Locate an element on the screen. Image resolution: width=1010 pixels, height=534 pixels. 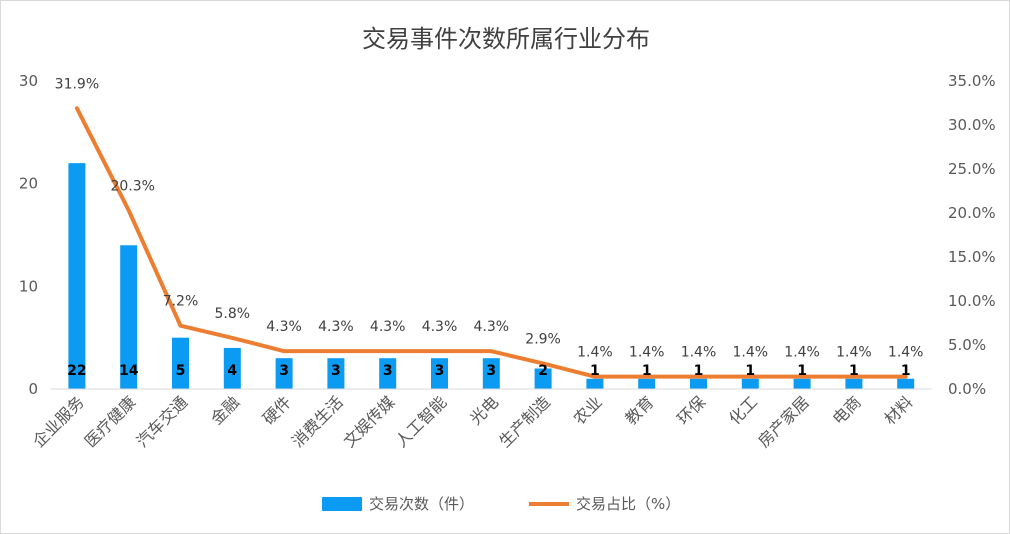
line-data-label: 31.9% is located at coordinates (77, 84).